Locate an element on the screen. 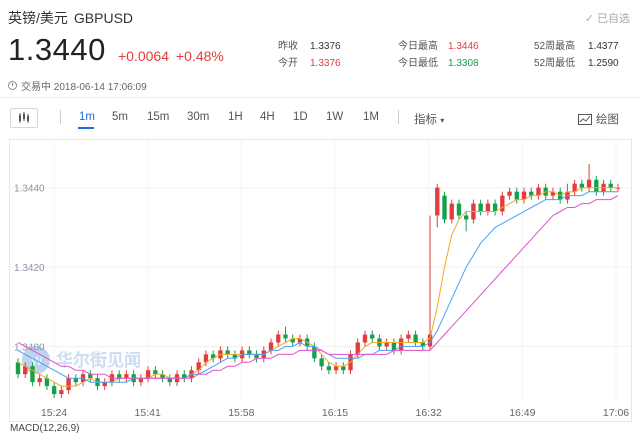  timeframe-active-indicator is located at coordinates (86, 128).